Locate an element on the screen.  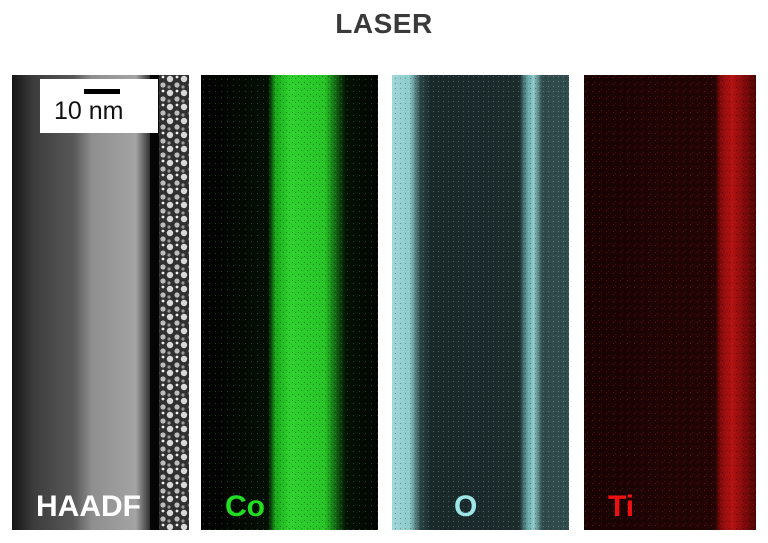
figure-title: LASER is located at coordinates (384, 23).